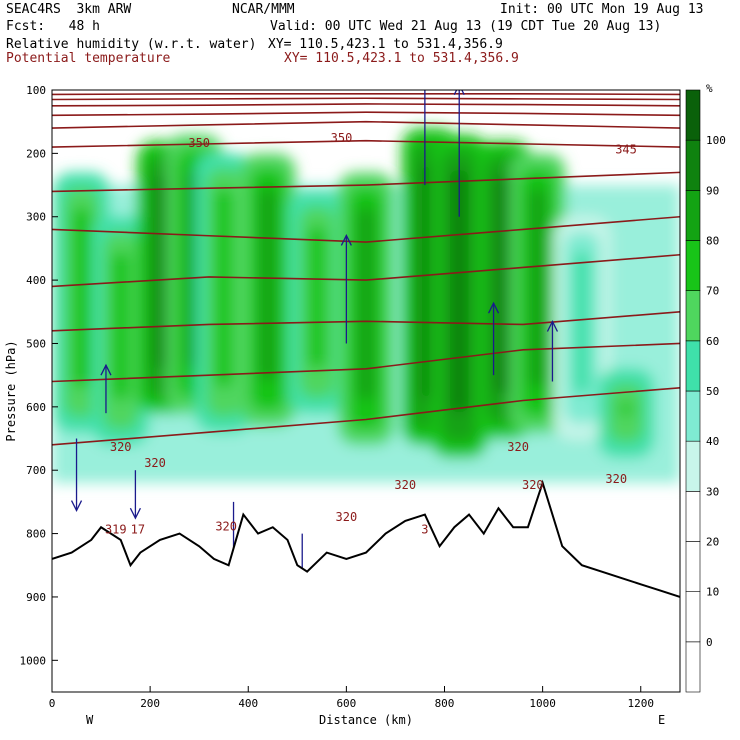 This screenshot has width=740, height=740. Describe the element at coordinates (709, 642) in the screenshot. I see `colorbar-label: 0` at that location.